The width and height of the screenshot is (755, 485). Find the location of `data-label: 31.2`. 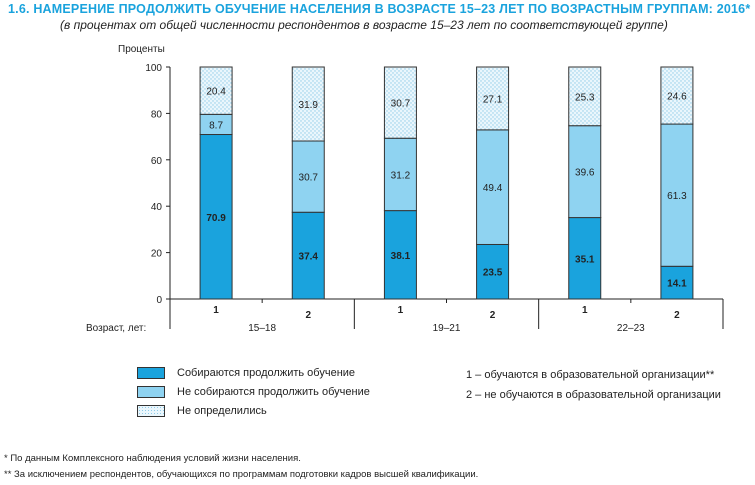

data-label: 31.2 is located at coordinates (401, 175).